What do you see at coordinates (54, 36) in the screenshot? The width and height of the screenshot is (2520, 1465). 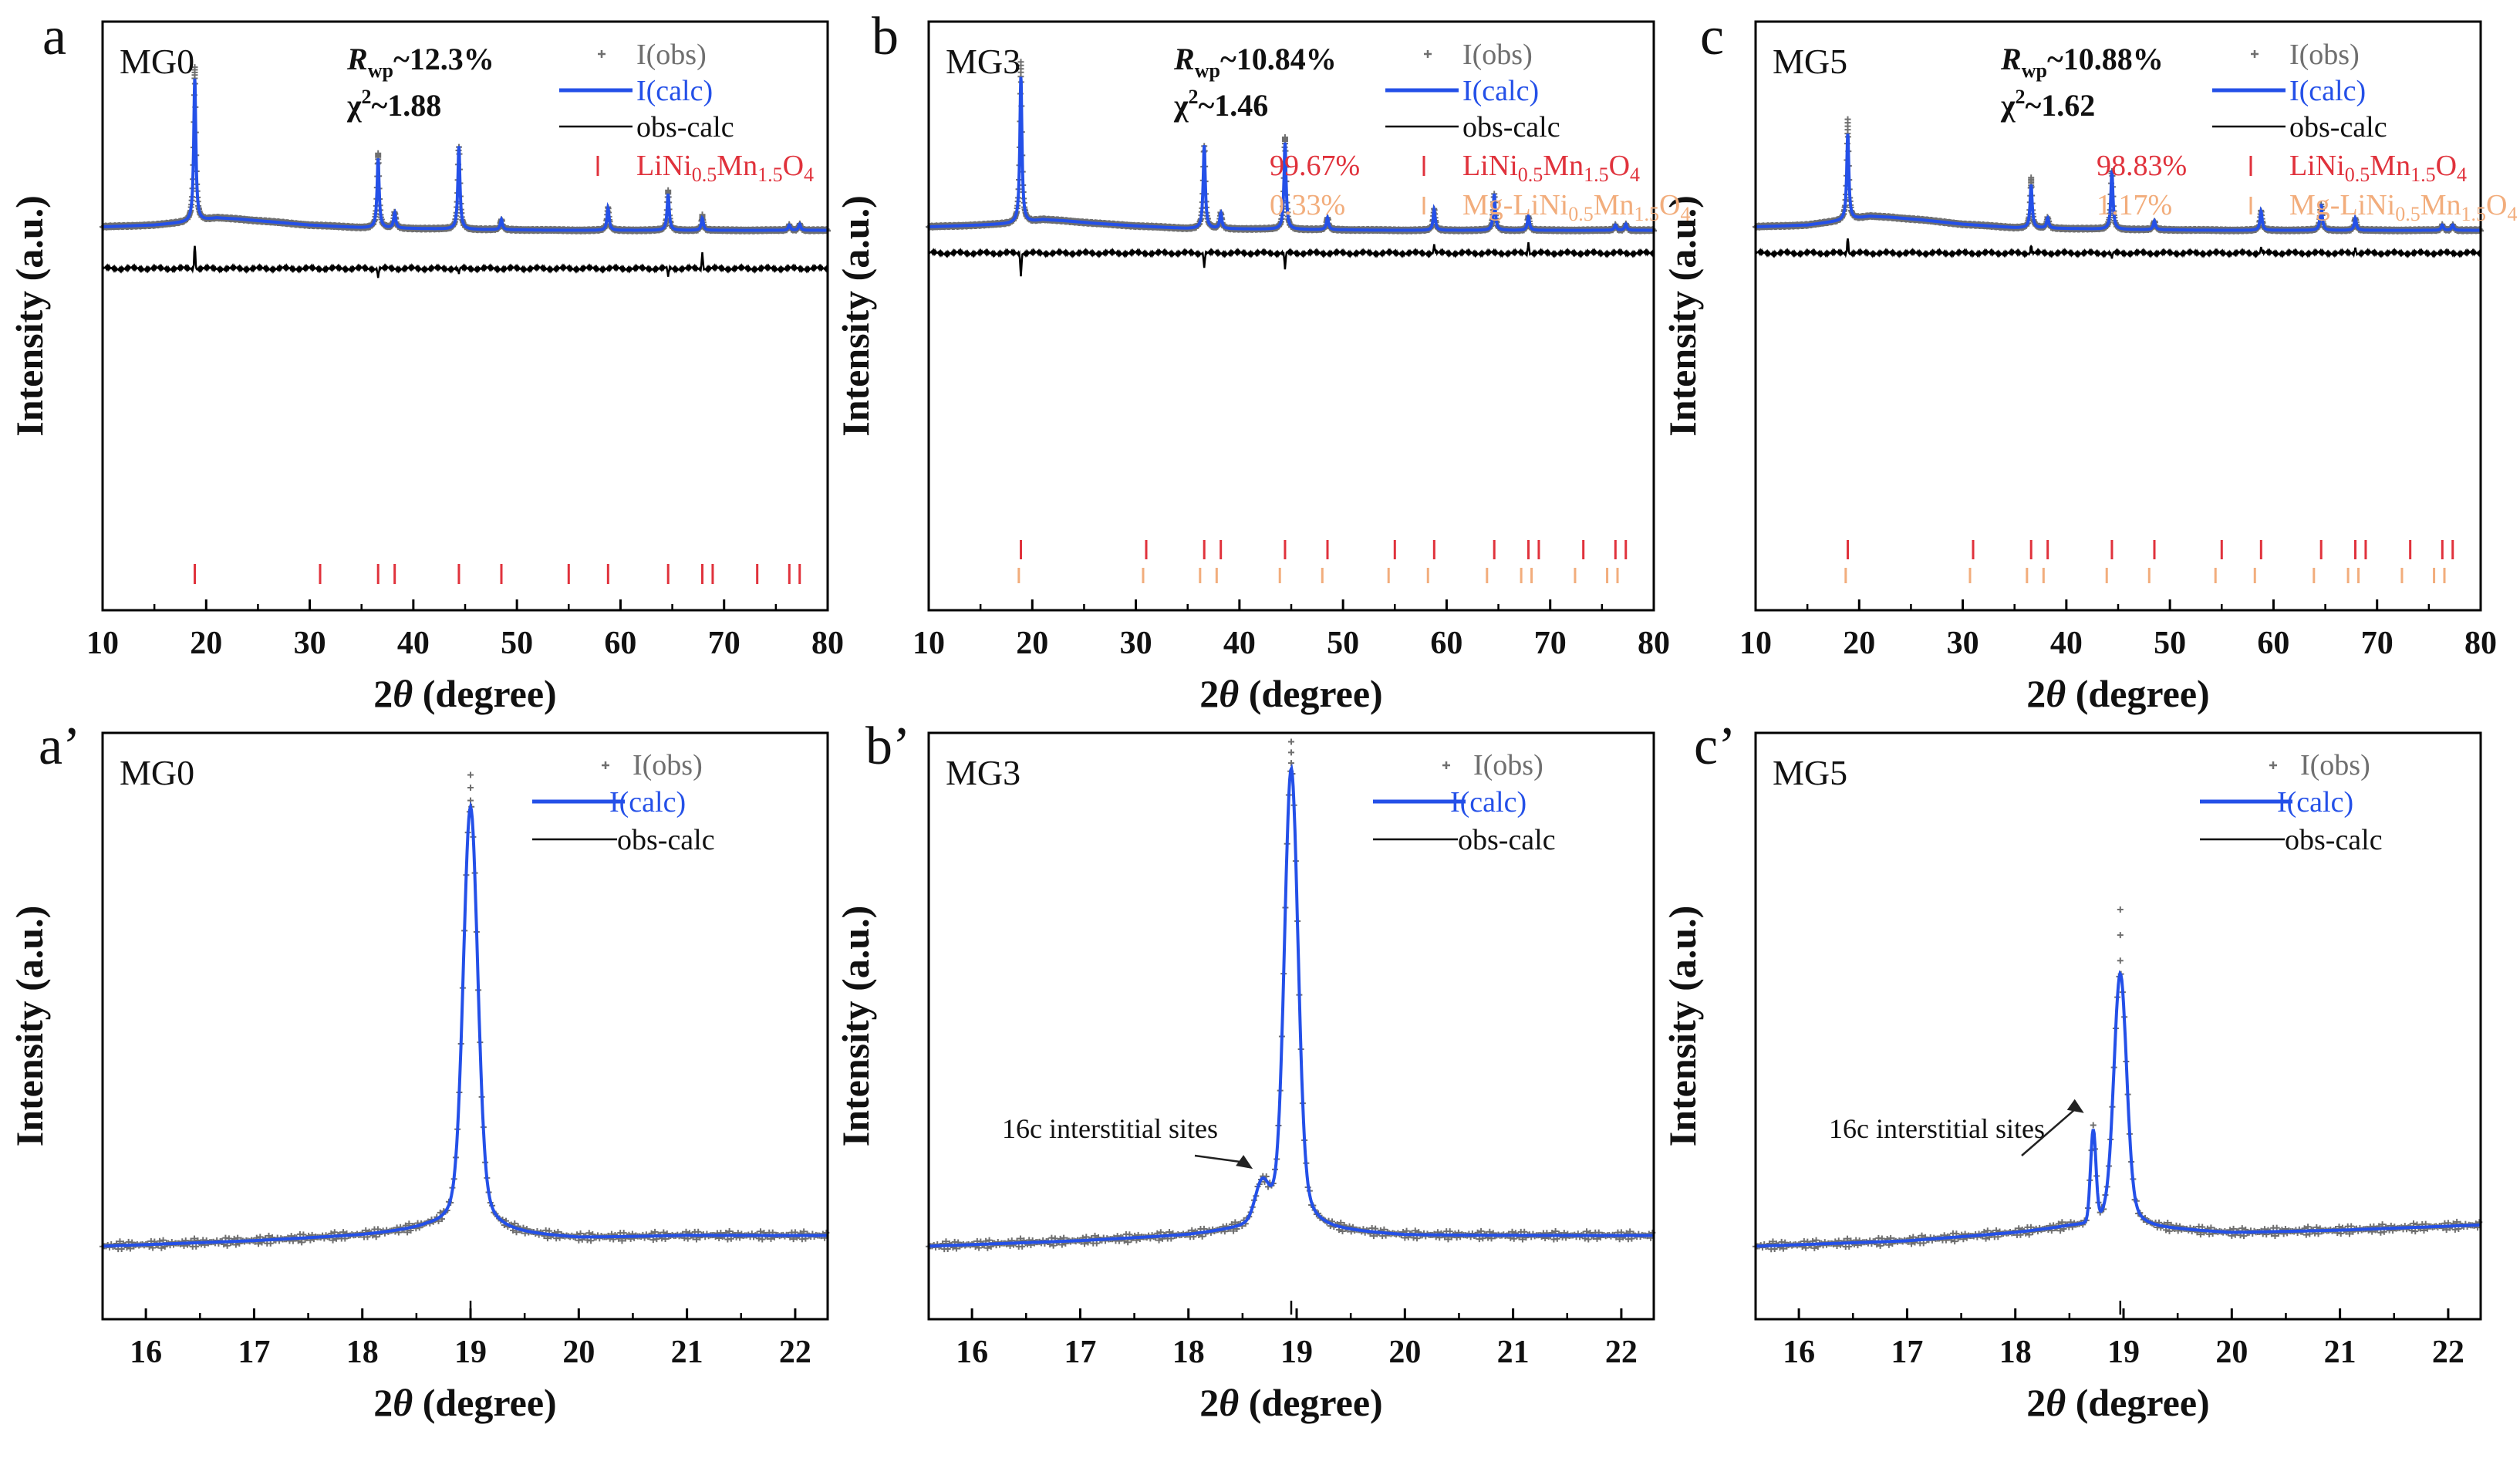 I see `panel-letter: a` at bounding box center [54, 36].